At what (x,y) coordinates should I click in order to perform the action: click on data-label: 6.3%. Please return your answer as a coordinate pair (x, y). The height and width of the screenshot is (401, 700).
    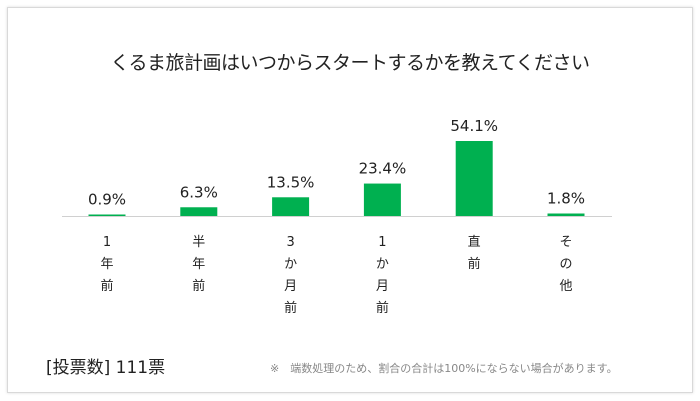
    Looking at the image, I should click on (199, 192).